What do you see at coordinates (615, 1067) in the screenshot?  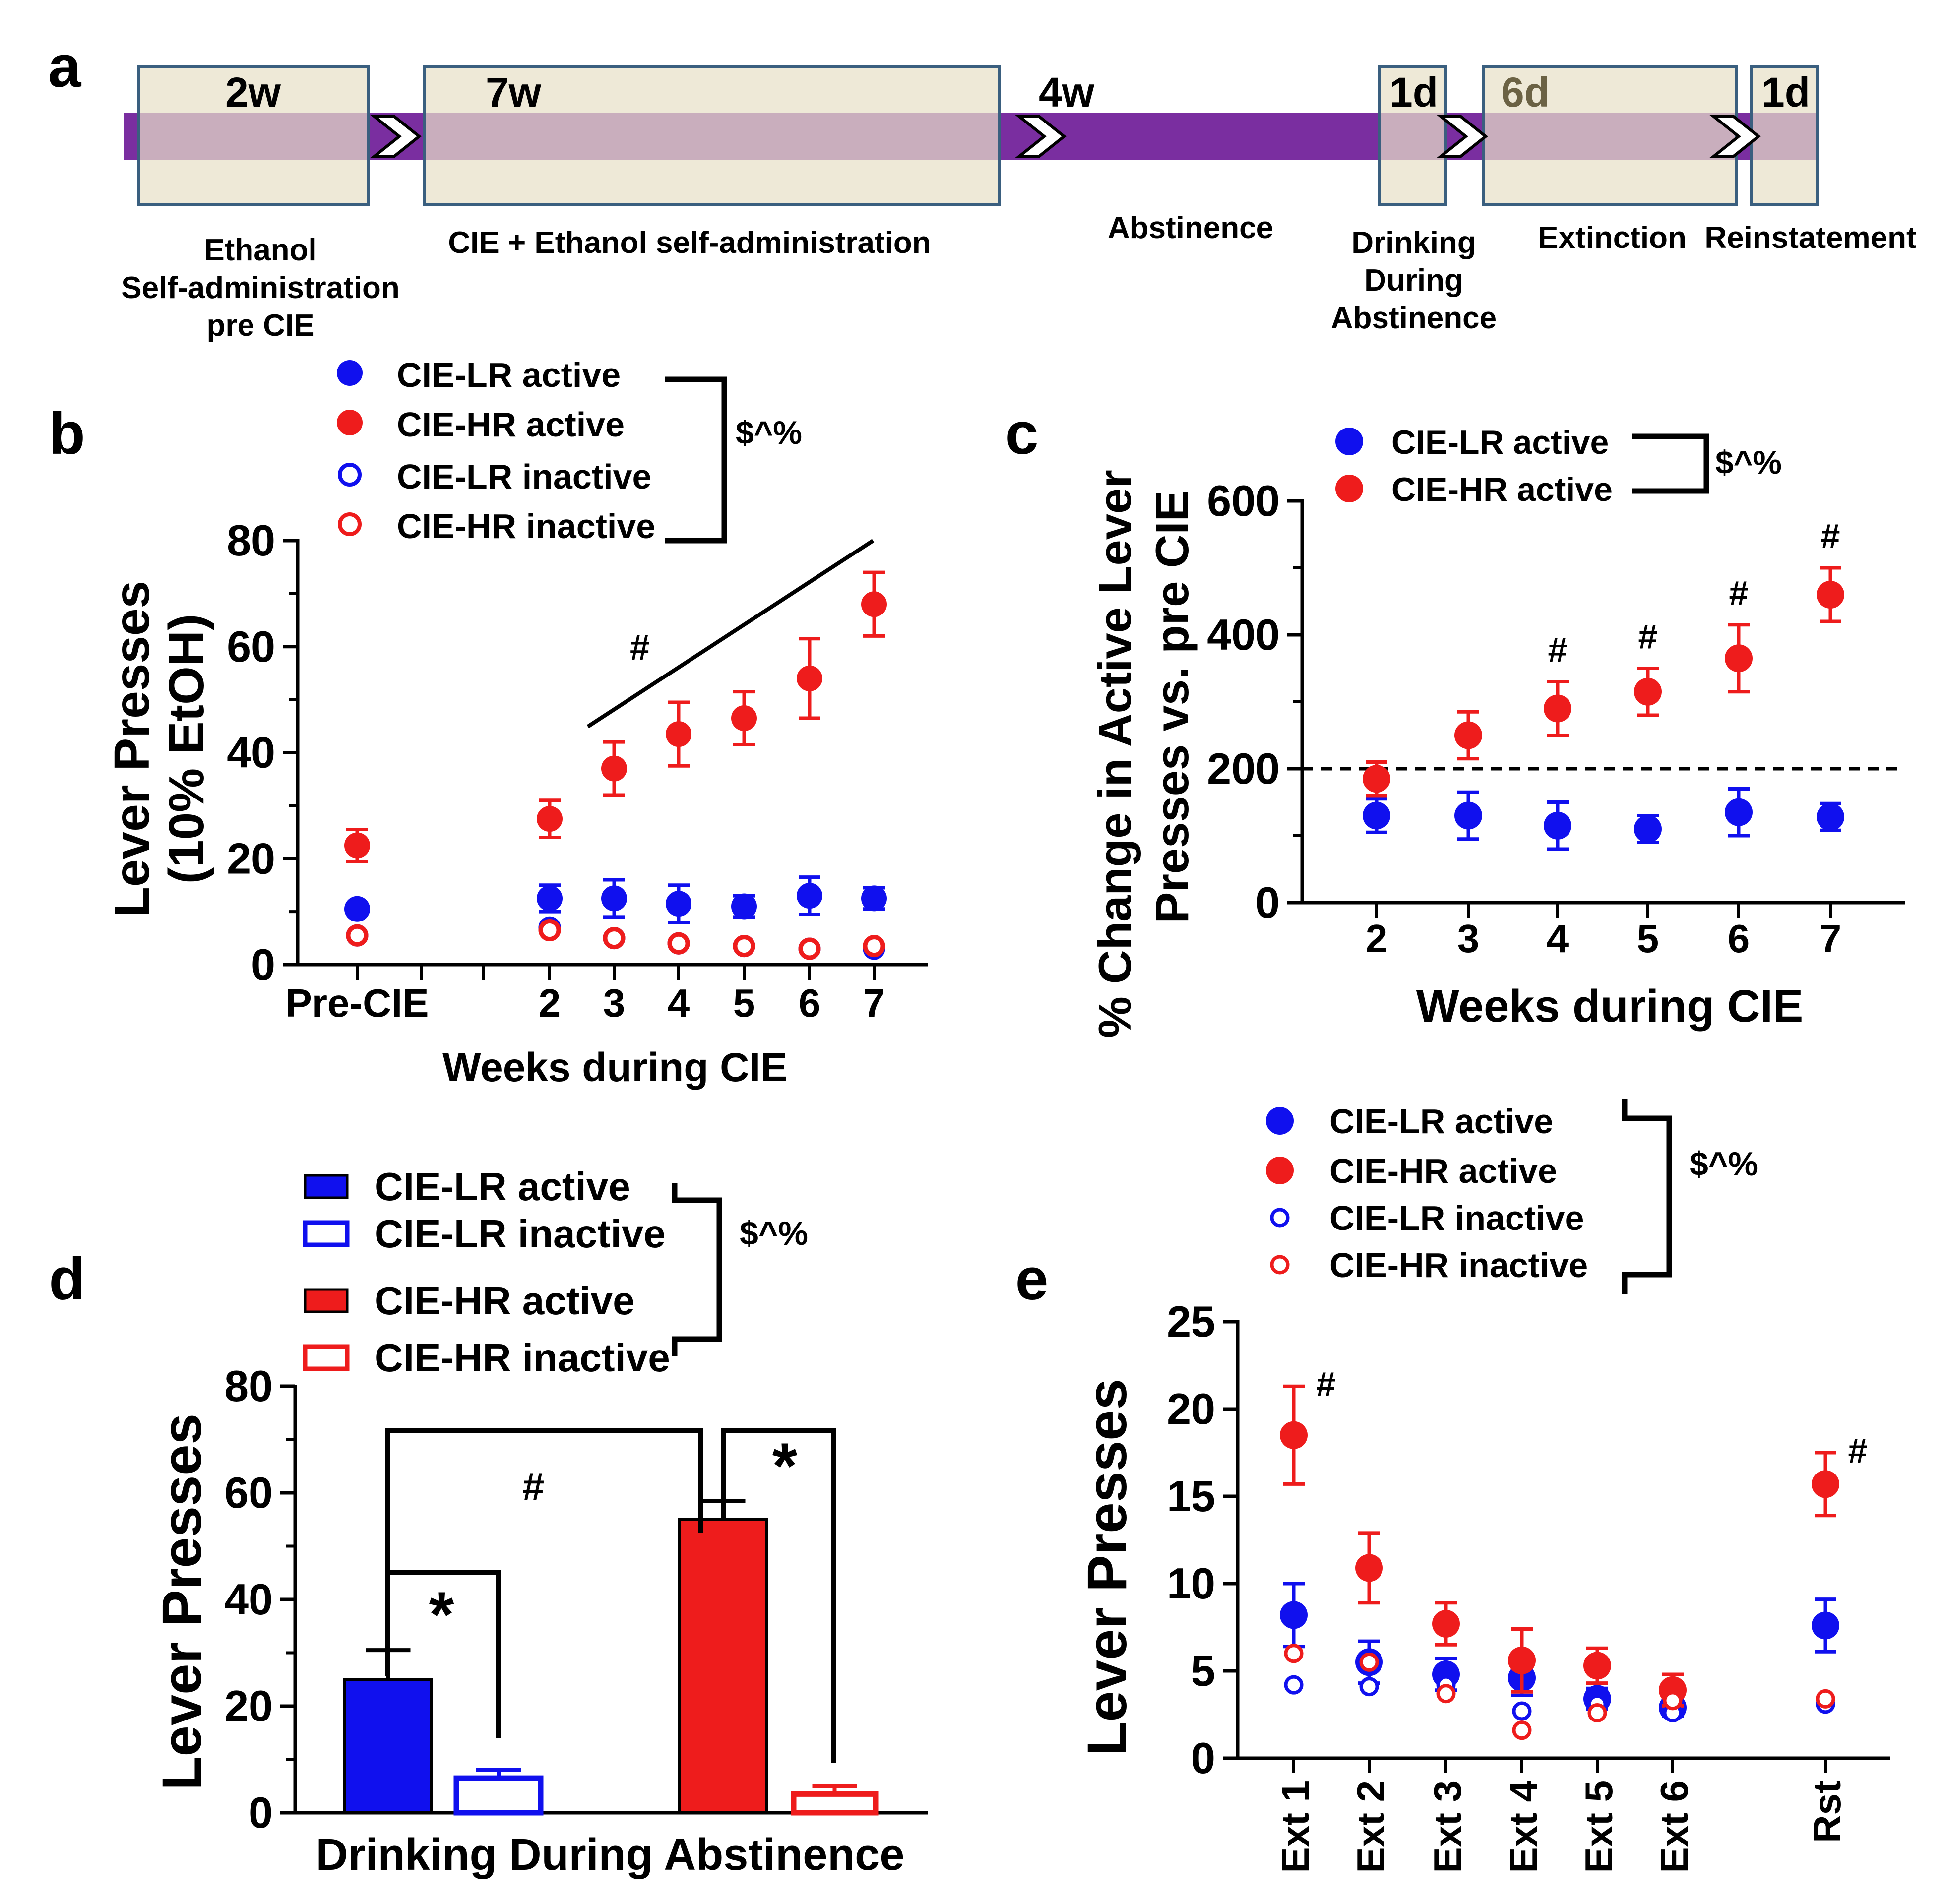 I see `panel-b-x-axis-title: Weeks during CIE` at bounding box center [615, 1067].